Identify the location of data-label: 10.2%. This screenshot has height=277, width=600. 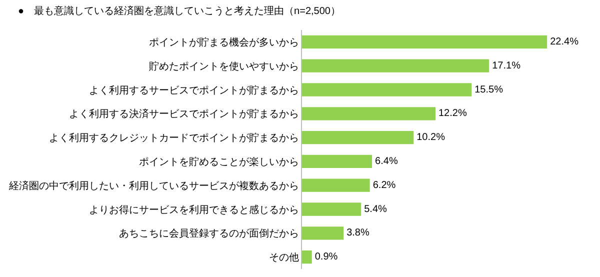
(431, 138).